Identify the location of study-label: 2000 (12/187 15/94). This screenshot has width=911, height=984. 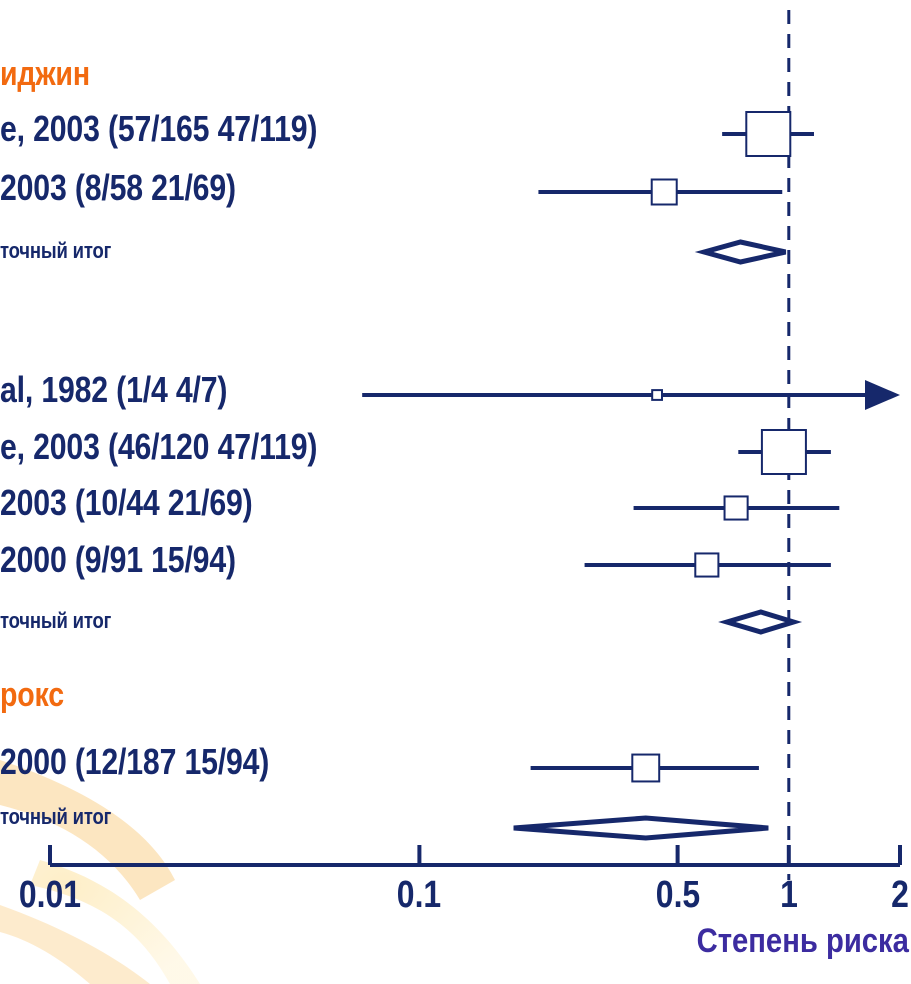
(135, 761).